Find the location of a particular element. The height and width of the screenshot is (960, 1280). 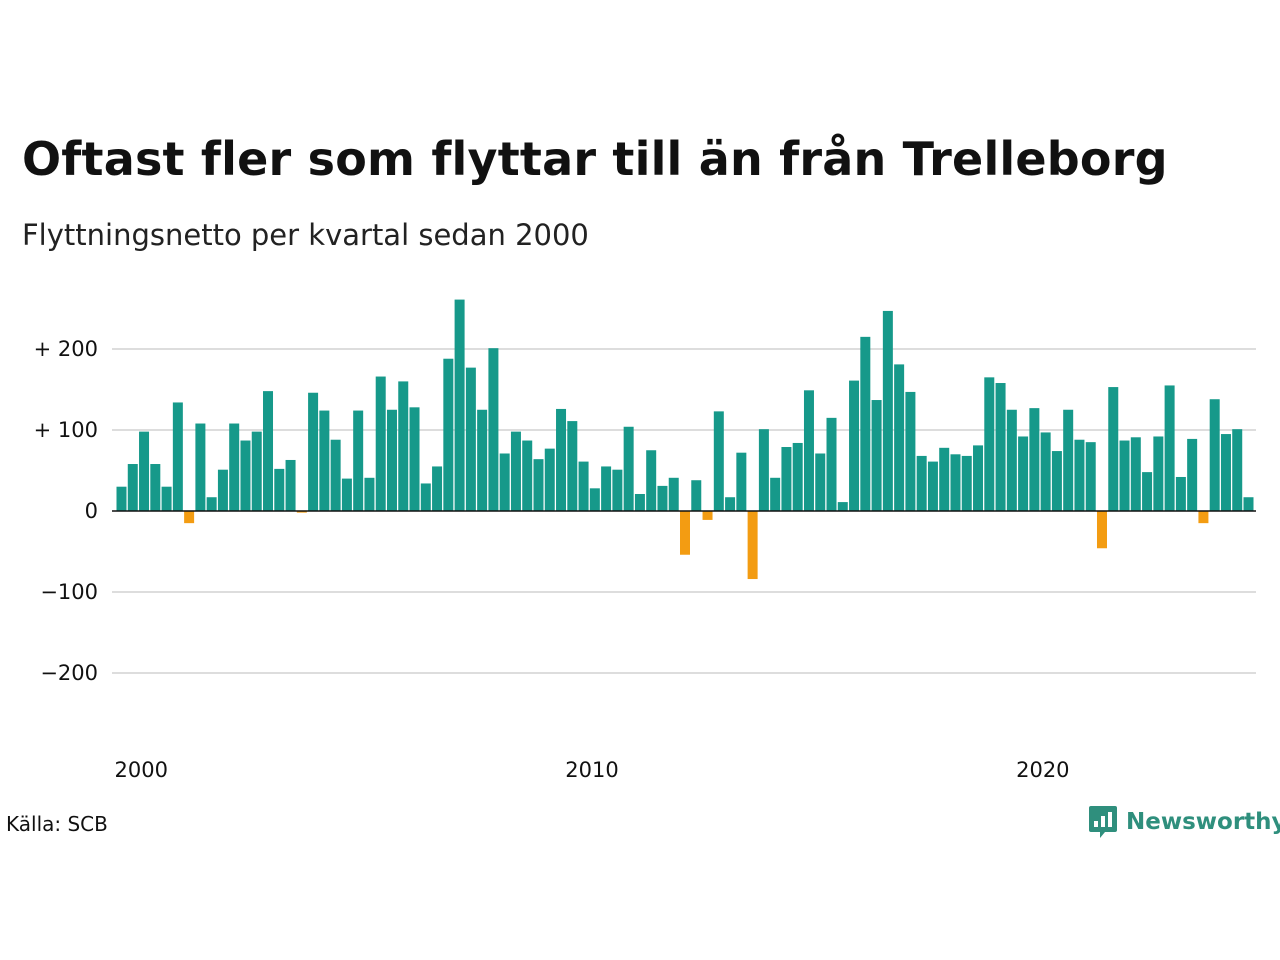

source-note: Källa: SCB is located at coordinates (57, 824).